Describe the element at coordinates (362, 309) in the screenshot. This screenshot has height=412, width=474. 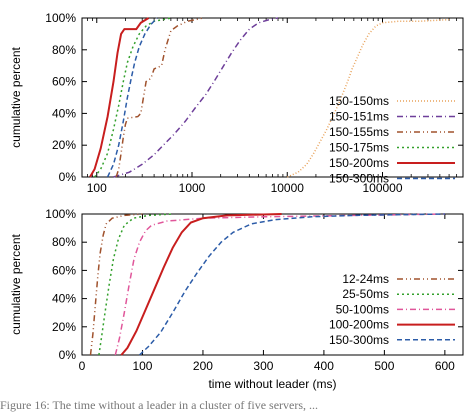
I see `legend-label: 50-100ms` at that location.